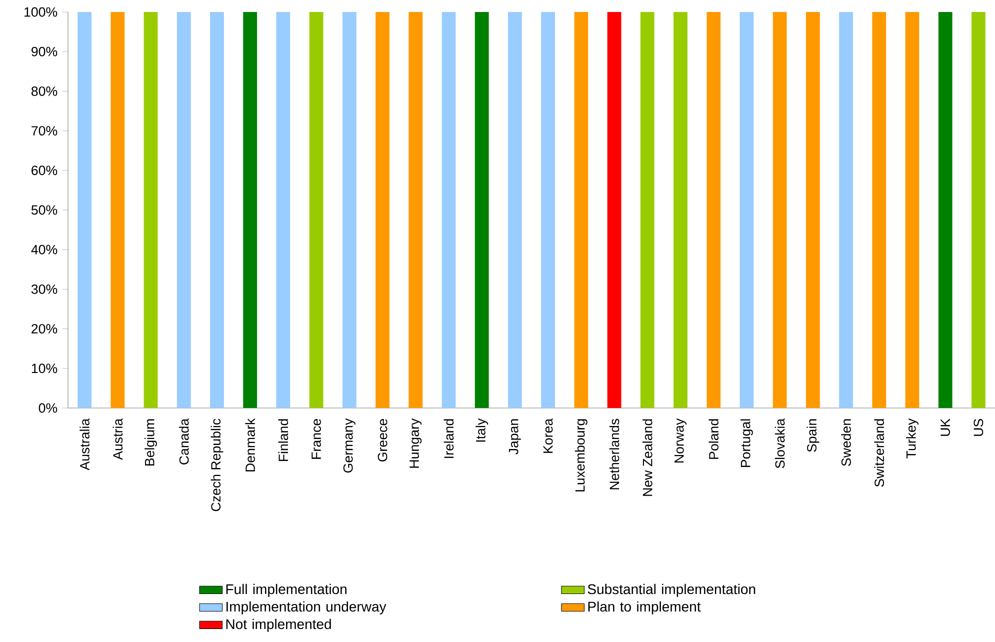 Image resolution: width=995 pixels, height=642 pixels. Describe the element at coordinates (912, 438) in the screenshot. I see `x-tick-label: Turkey` at that location.